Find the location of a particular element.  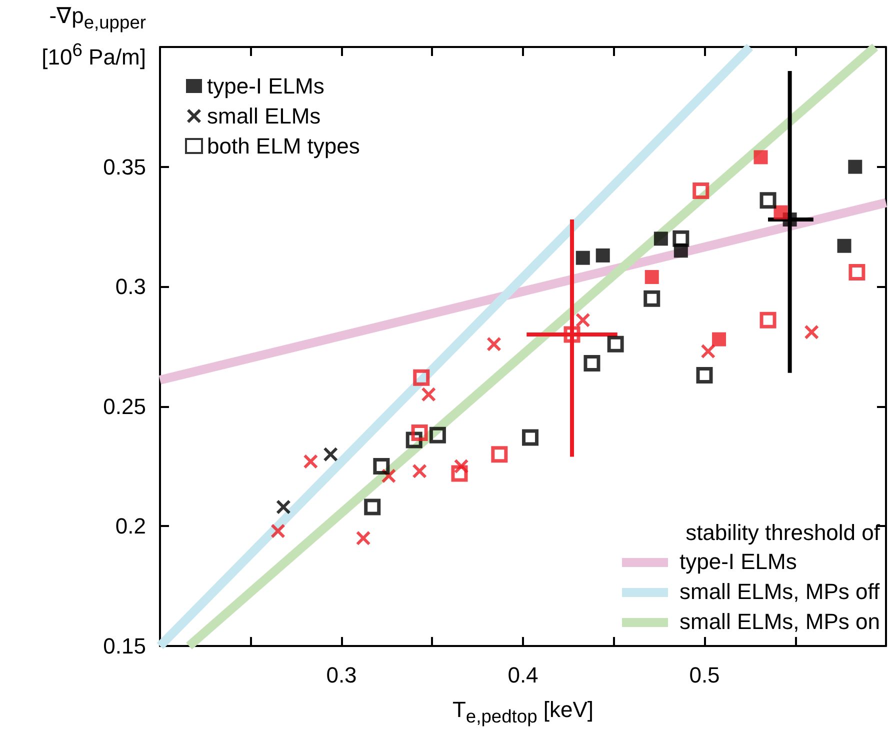

y-tick-label: 0.35 is located at coordinates (124, 167).